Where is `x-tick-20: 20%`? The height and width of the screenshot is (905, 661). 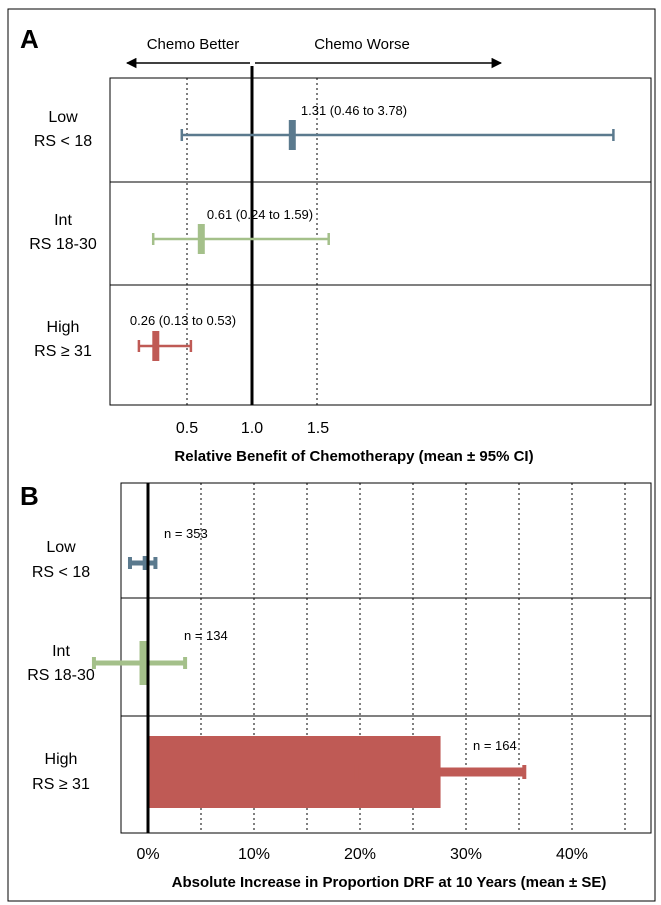 x-tick-20: 20% is located at coordinates (360, 854).